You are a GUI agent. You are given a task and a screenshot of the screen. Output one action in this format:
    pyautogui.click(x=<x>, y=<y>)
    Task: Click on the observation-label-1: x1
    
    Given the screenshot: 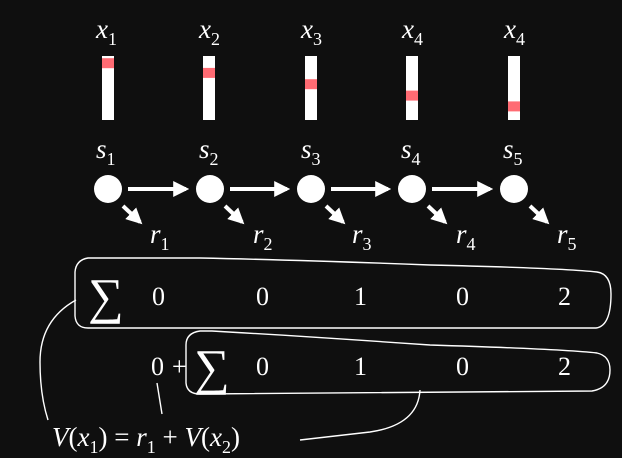 What is the action you would take?
    pyautogui.click(x=106, y=31)
    